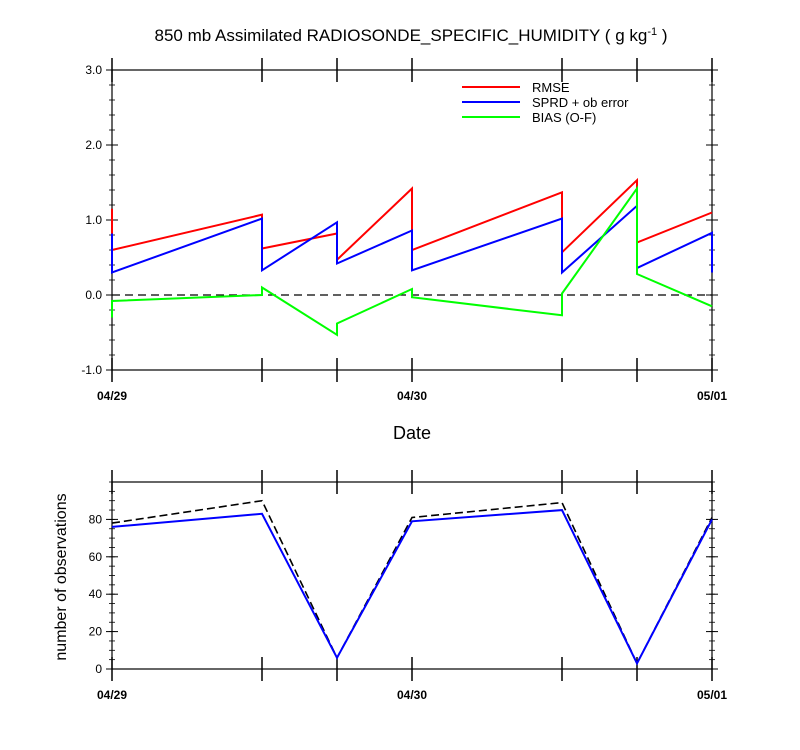 This screenshot has width=800, height=750. What do you see at coordinates (96, 632) in the screenshot?
I see `y-tick-label: 20` at bounding box center [96, 632].